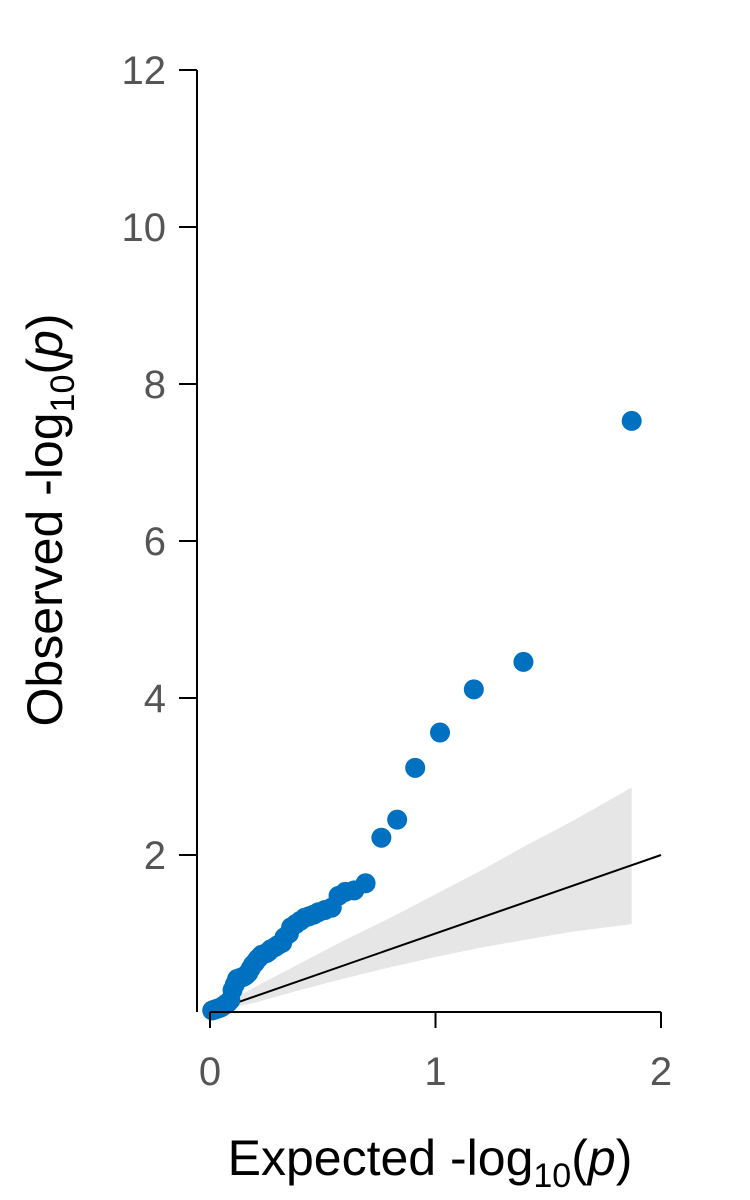 The height and width of the screenshot is (1200, 750). What do you see at coordinates (155, 856) in the screenshot?
I see `y-tick-label: 2` at bounding box center [155, 856].